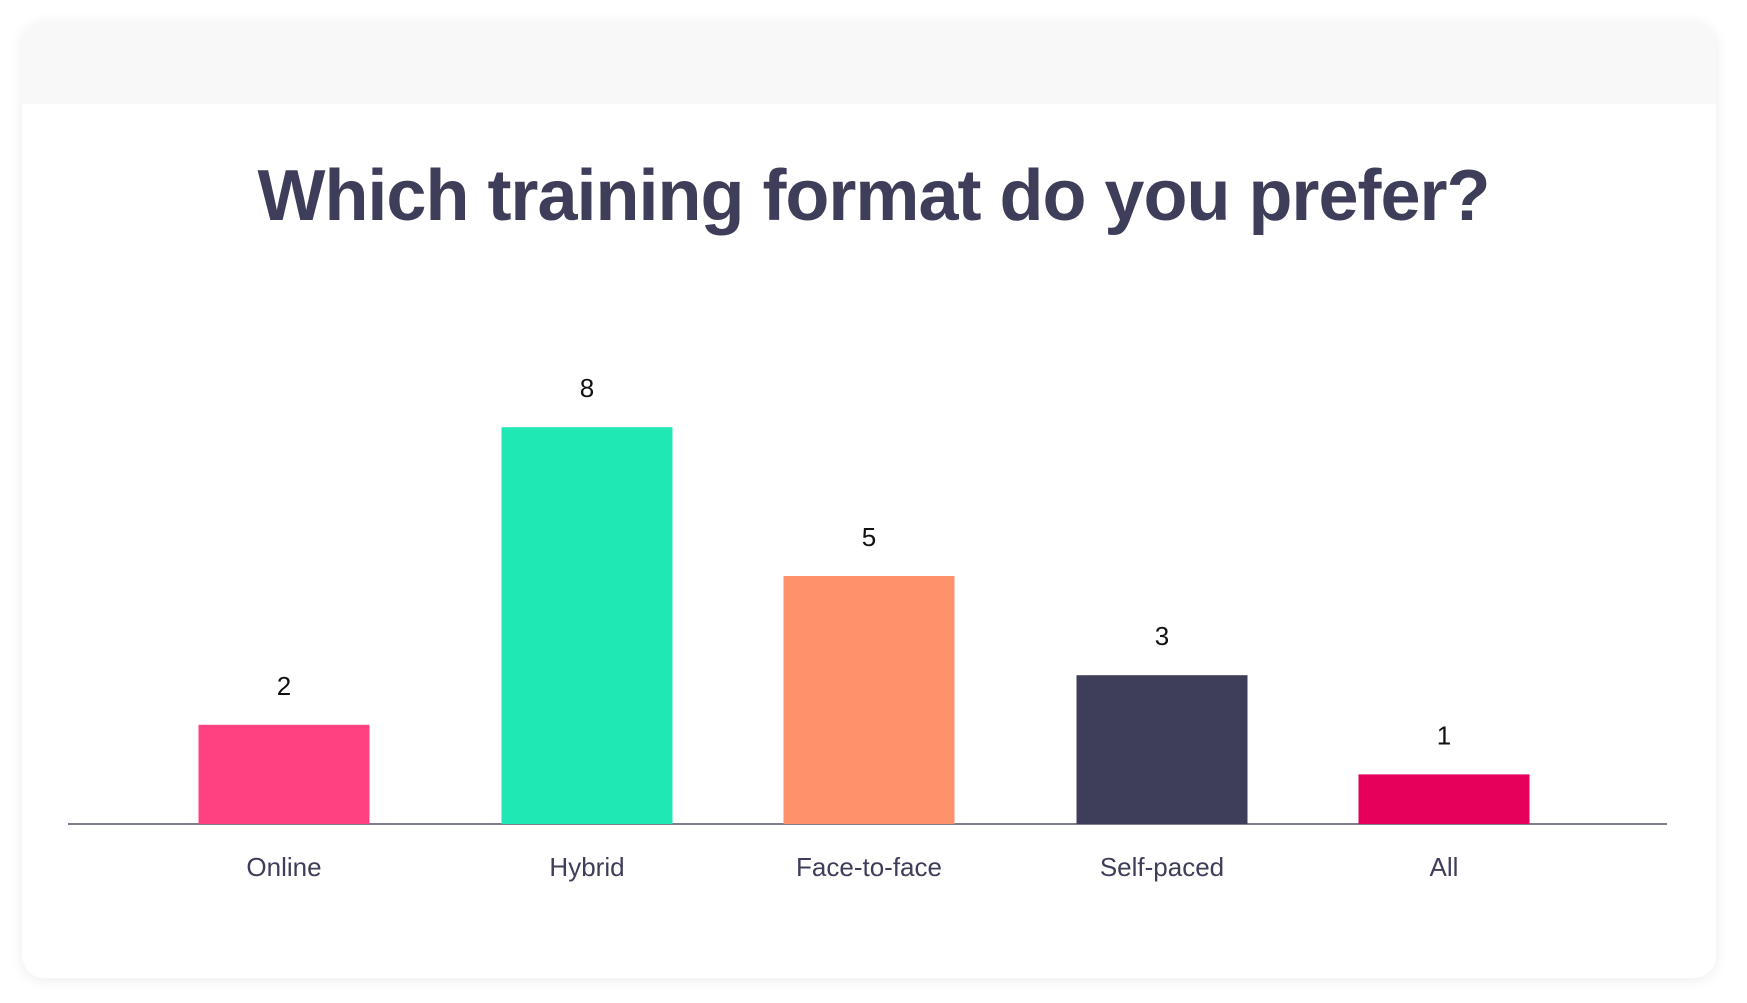 The width and height of the screenshot is (1747, 1003). I want to click on bar-online, so click(284, 774).